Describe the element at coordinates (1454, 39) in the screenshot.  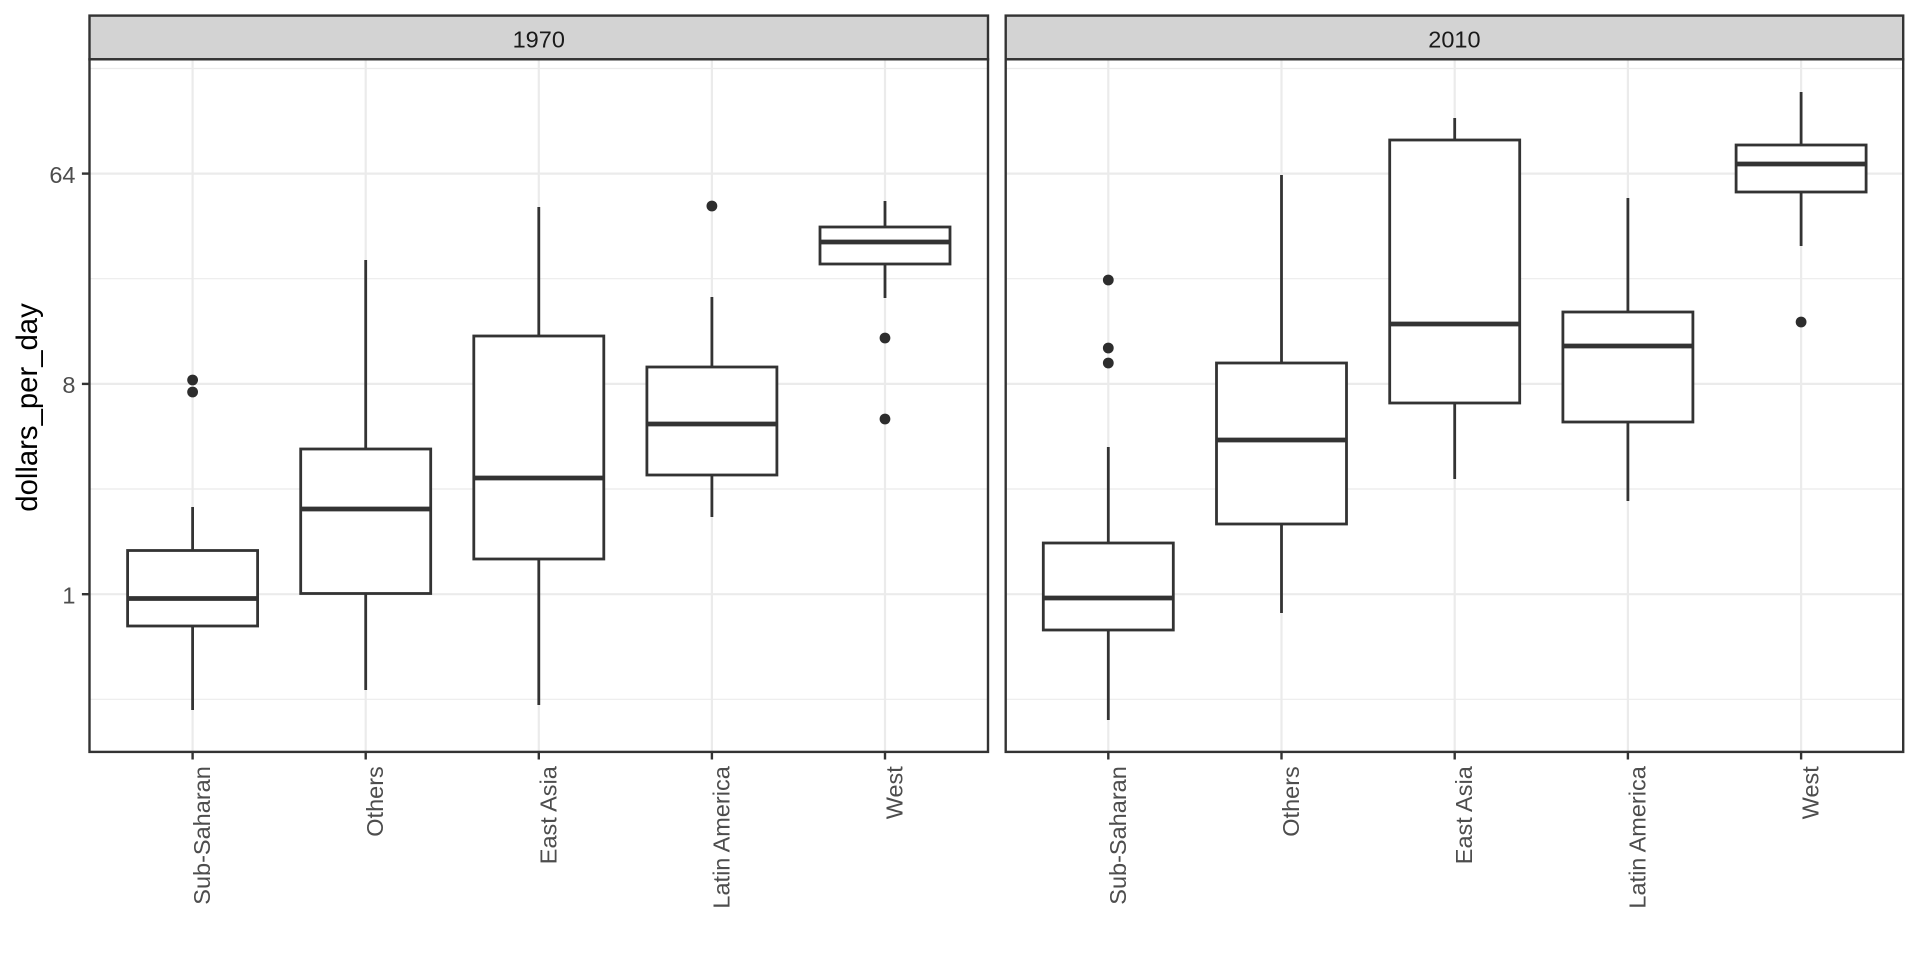
I see `svg-text: 2010` at that location.